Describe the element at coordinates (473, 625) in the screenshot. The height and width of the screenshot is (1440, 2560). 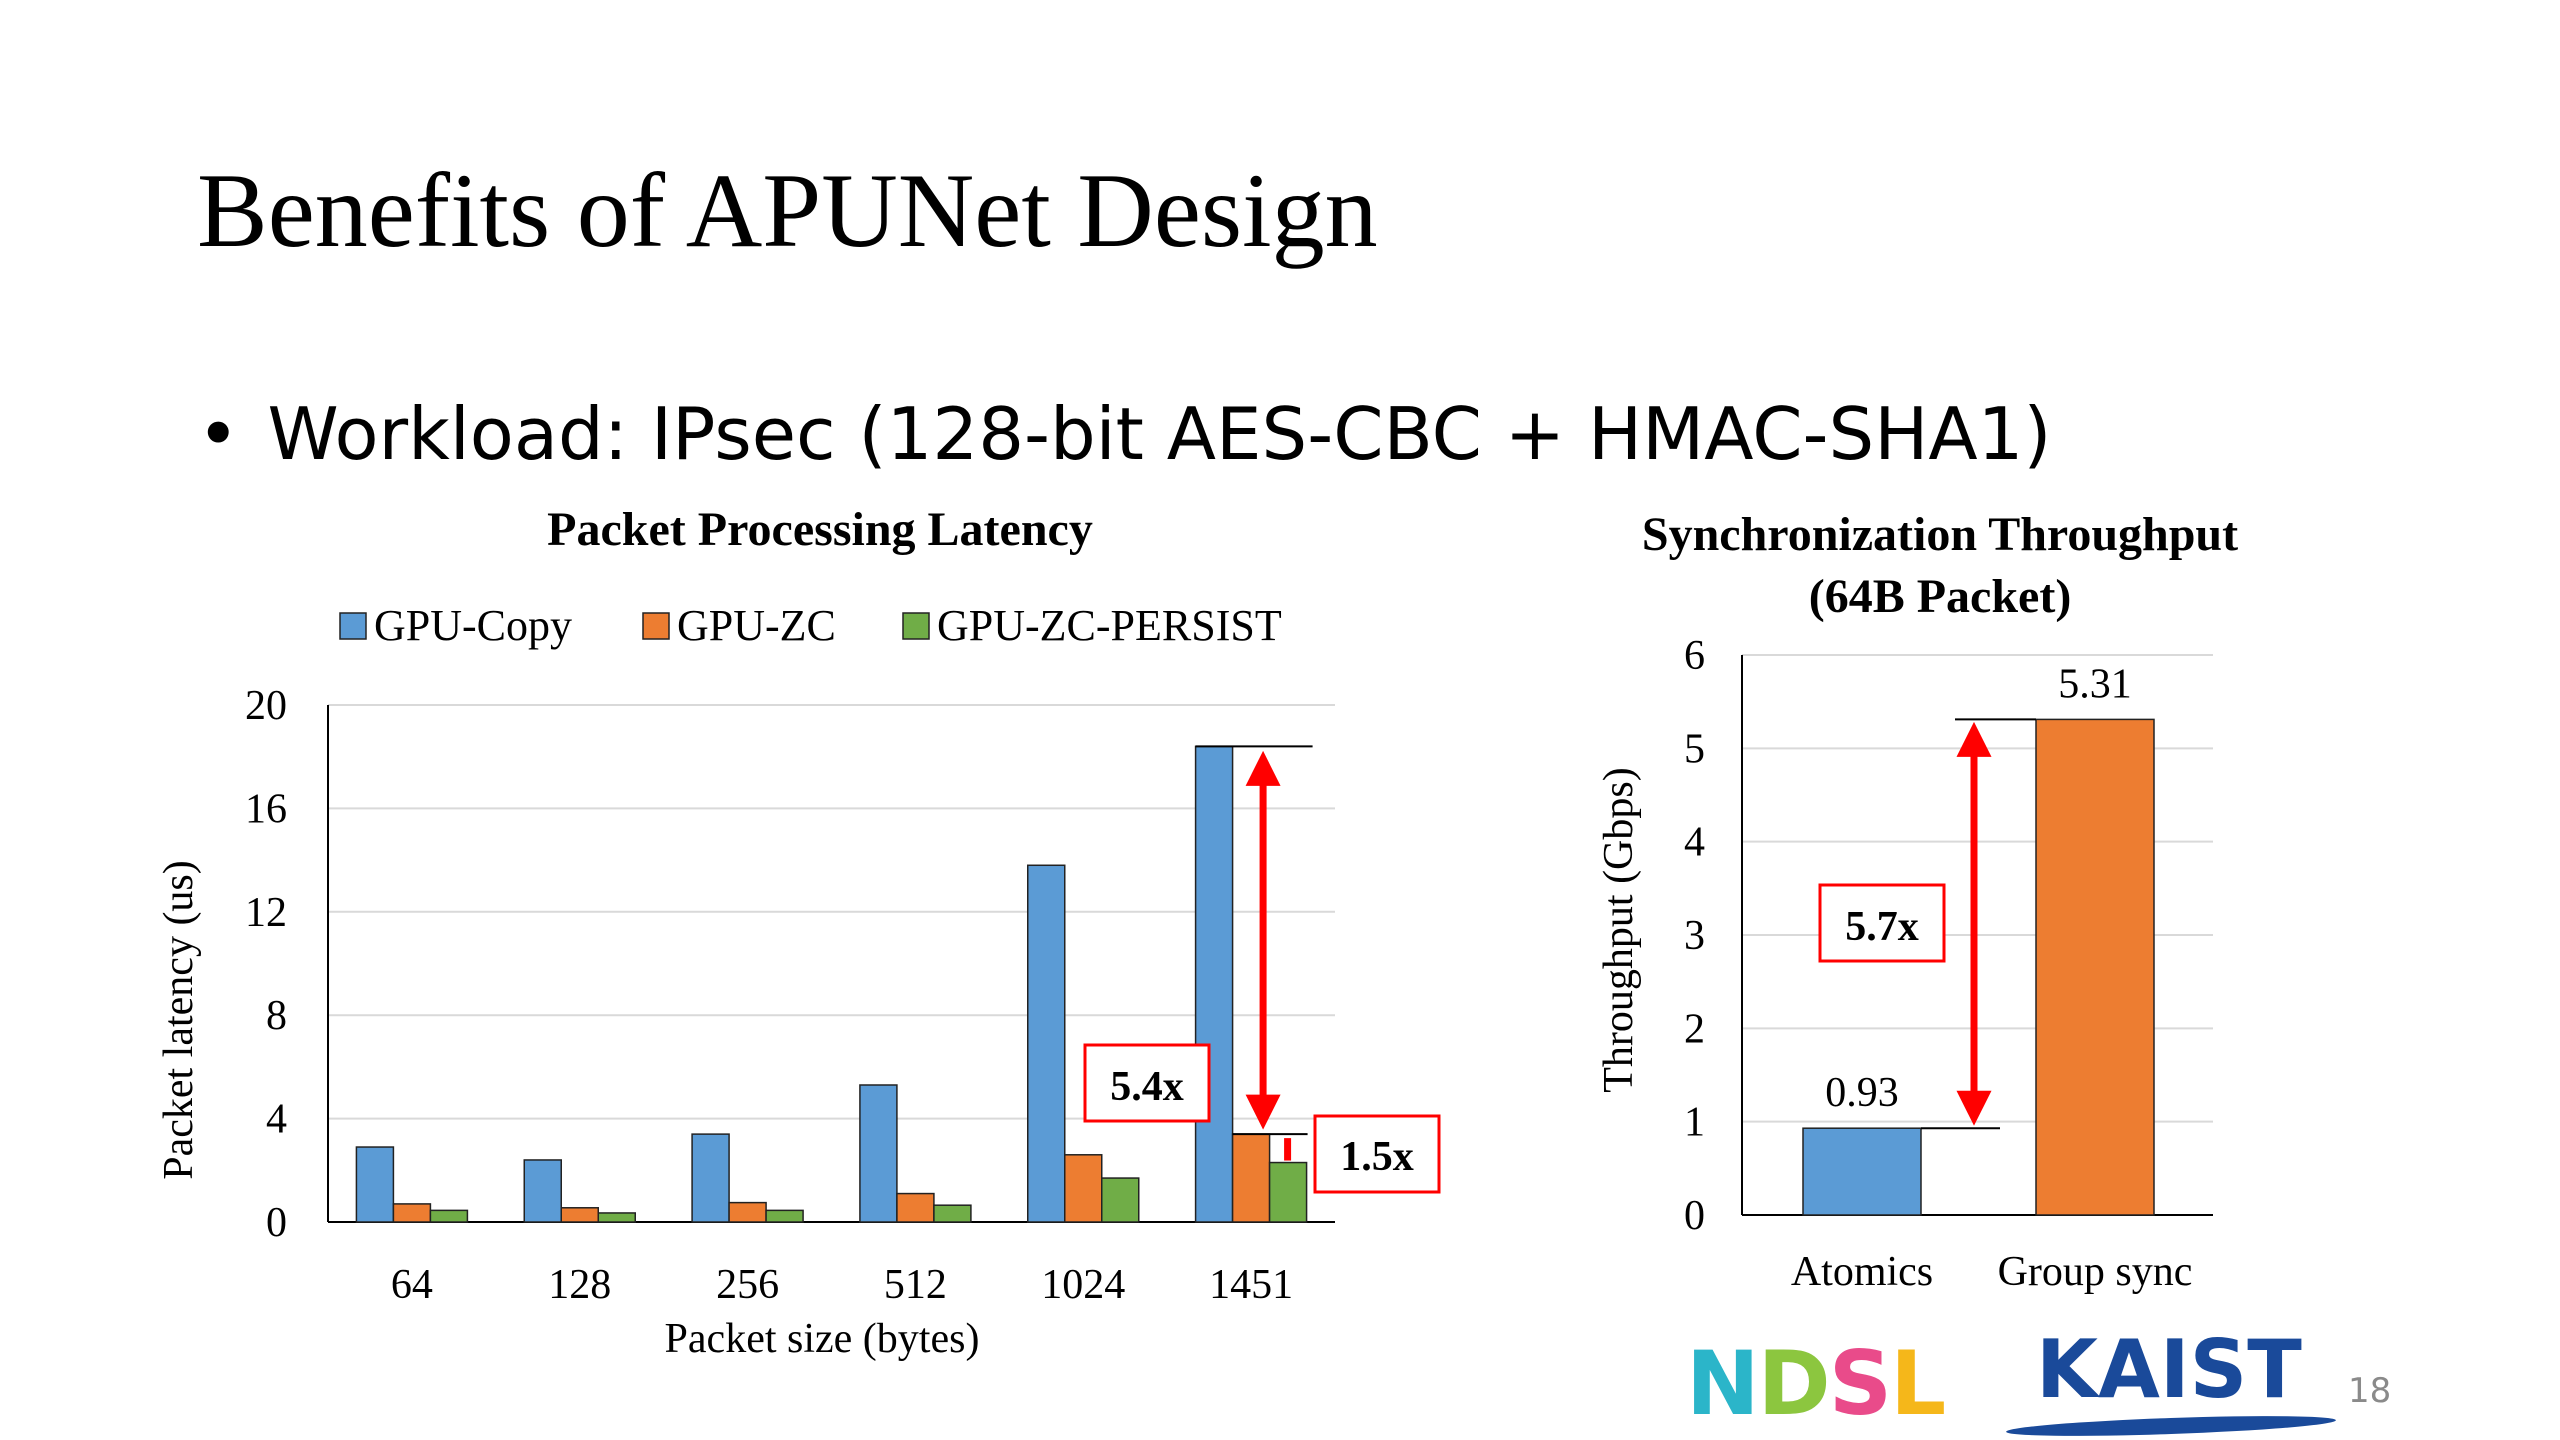
I see `latency-legend-label: GPU-Copy` at that location.